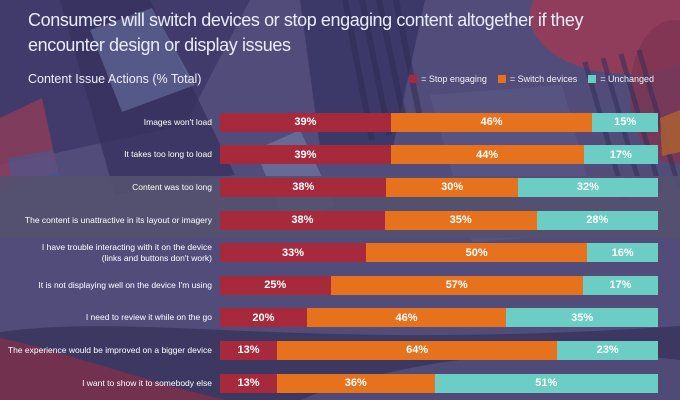 This screenshot has width=680, height=400. Describe the element at coordinates (487, 155) in the screenshot. I see `bar-segment-switch-devices: 44%` at that location.